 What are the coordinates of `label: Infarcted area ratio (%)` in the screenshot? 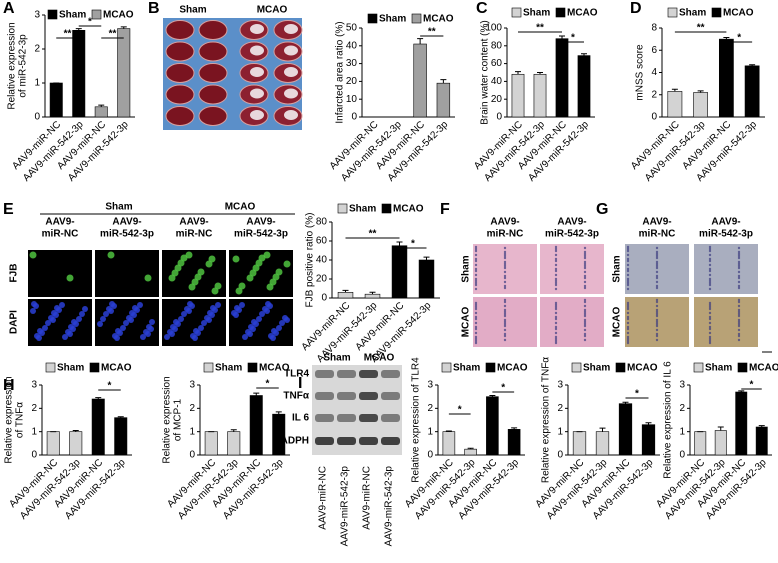 It's located at (340, 72).